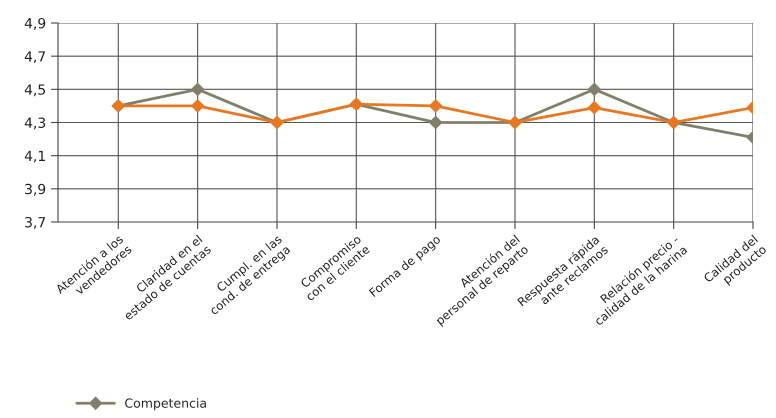 This screenshot has height=418, width=776. I want to click on y-tick-label: 4,7, so click(35, 57).